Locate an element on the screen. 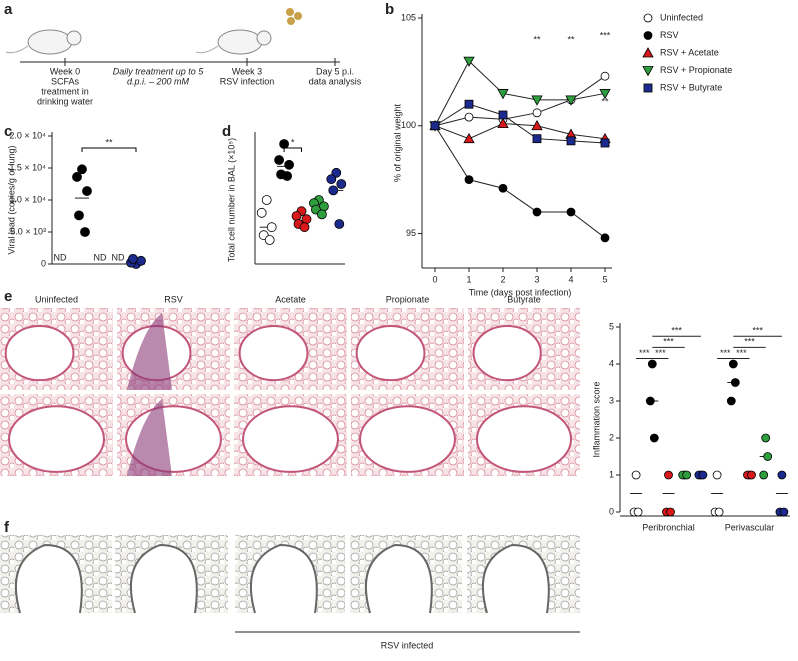 This screenshot has height=661, width=798. schematic-text: Week 0 is located at coordinates (65, 71).